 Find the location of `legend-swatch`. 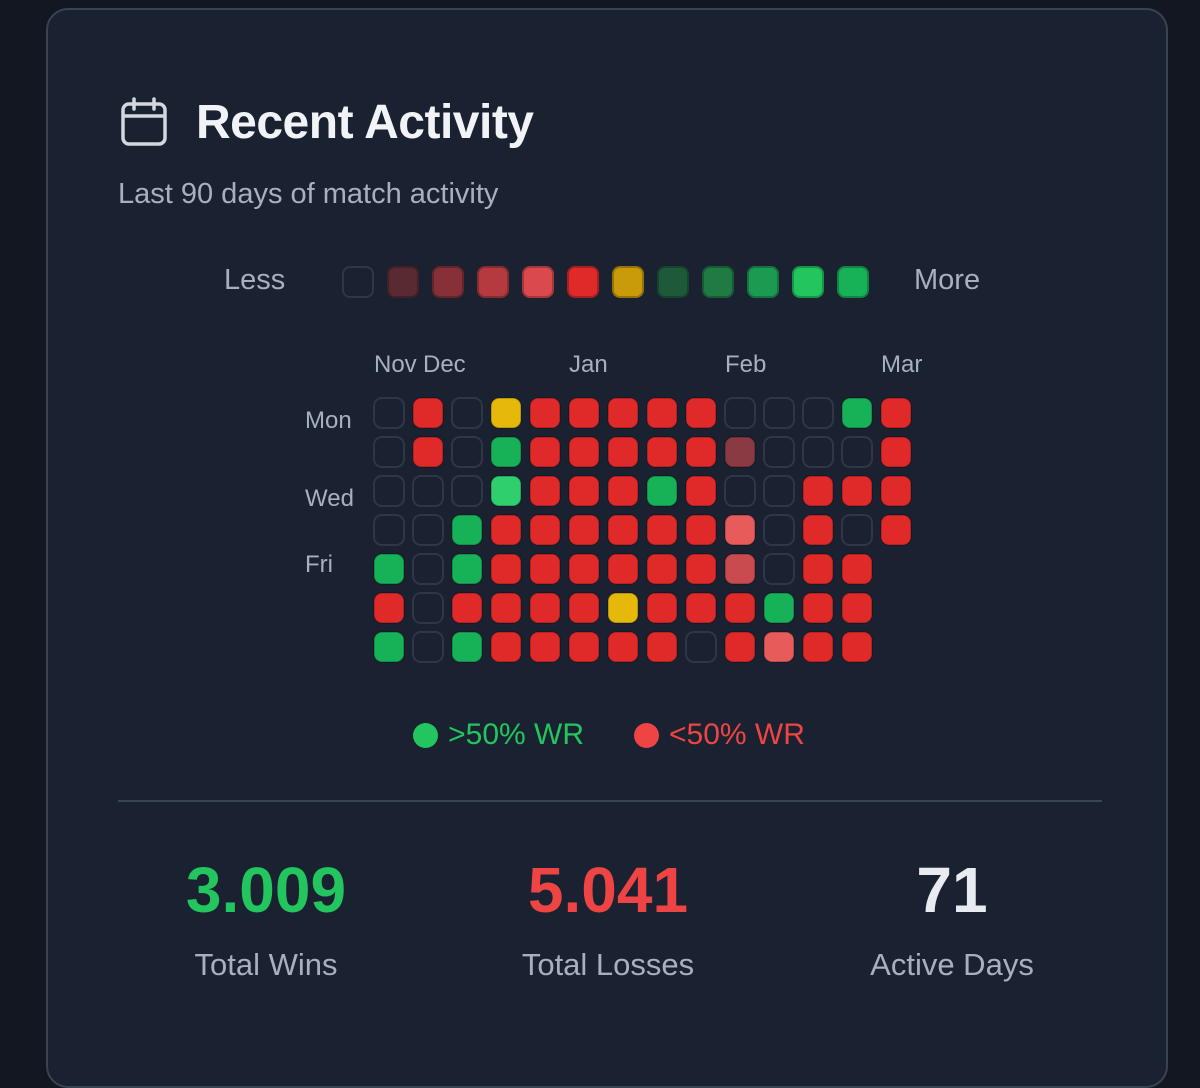

legend-swatch is located at coordinates (808, 282).